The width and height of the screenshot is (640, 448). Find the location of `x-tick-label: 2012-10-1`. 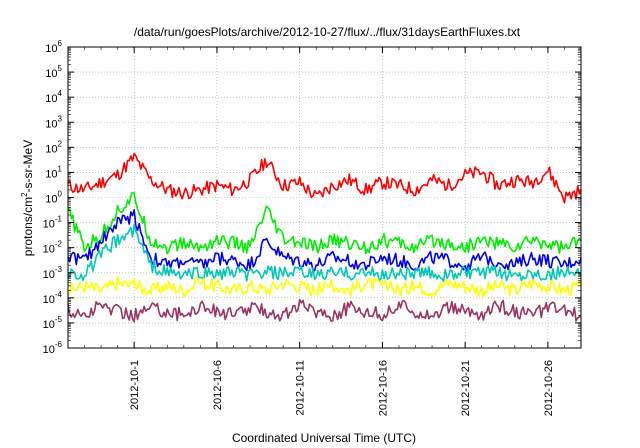

x-tick-label: 2012-10-1 is located at coordinates (135, 385).